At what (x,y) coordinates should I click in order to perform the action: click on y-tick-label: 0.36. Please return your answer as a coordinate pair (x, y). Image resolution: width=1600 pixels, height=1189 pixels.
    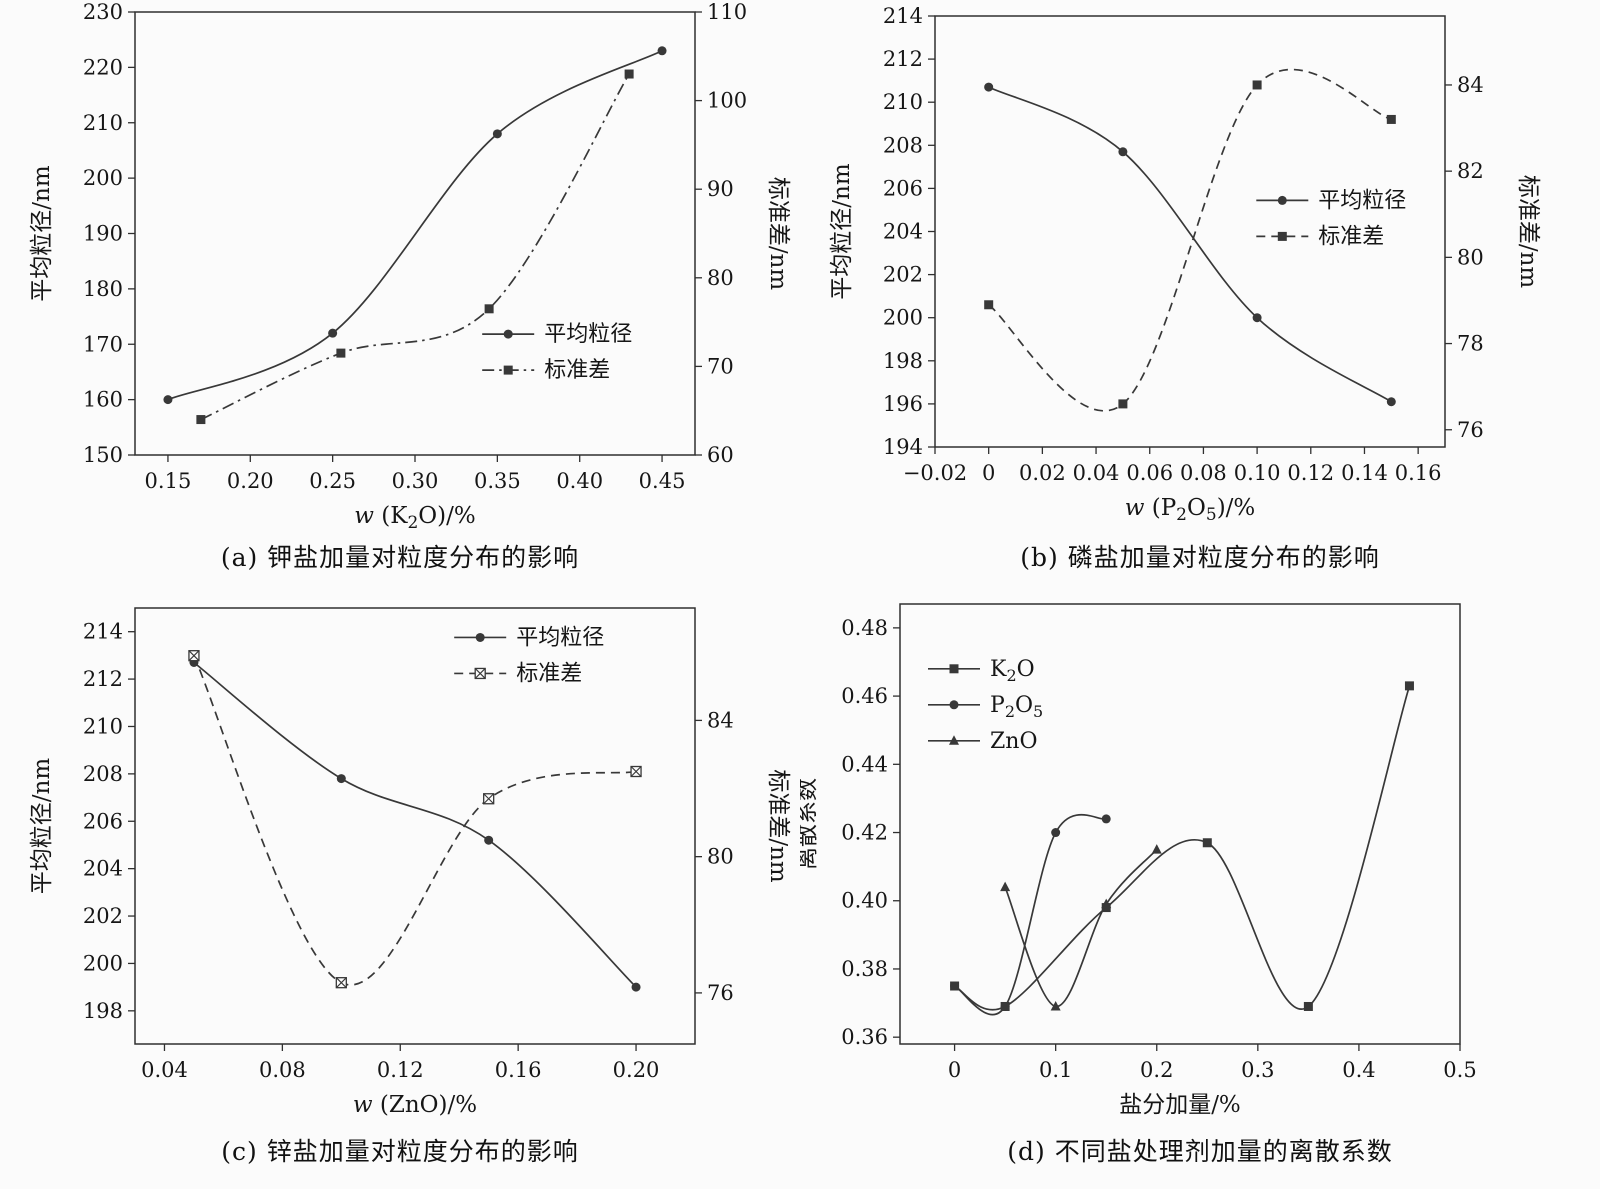
    Looking at the image, I should click on (864, 1037).